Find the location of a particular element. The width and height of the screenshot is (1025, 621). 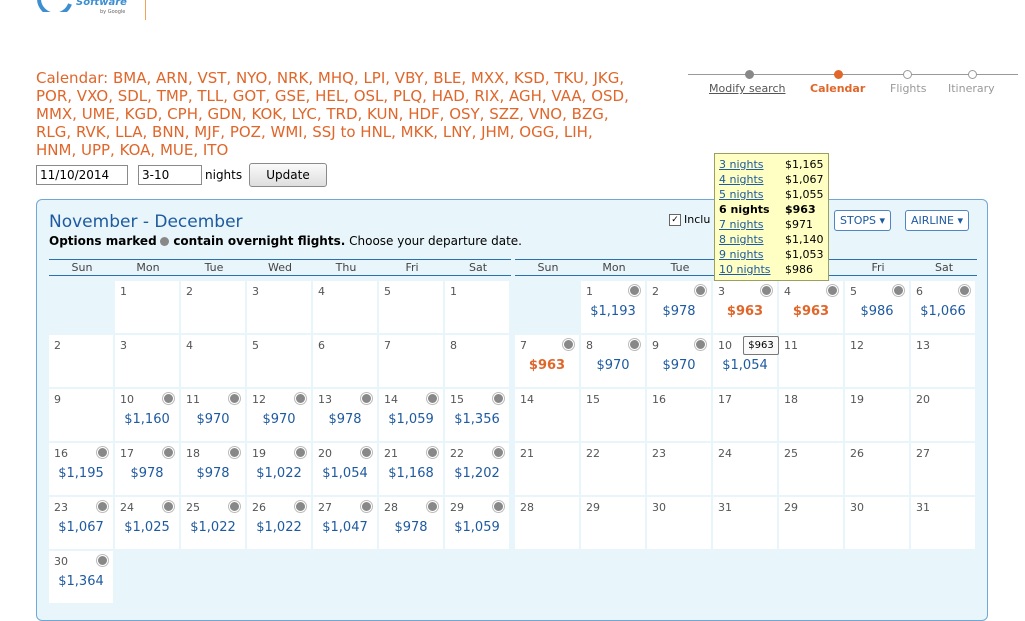

day-cell: 17 is located at coordinates (745, 415).